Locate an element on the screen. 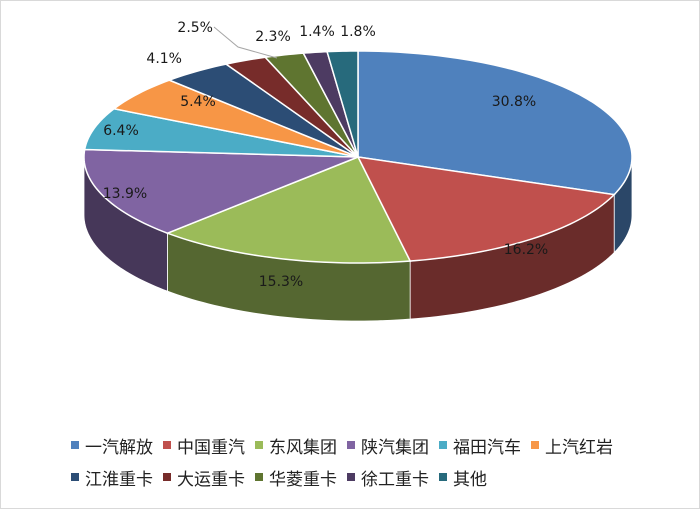 Image resolution: width=700 pixels, height=509 pixels. legend-item: 江淮重卡 is located at coordinates (112, 477).